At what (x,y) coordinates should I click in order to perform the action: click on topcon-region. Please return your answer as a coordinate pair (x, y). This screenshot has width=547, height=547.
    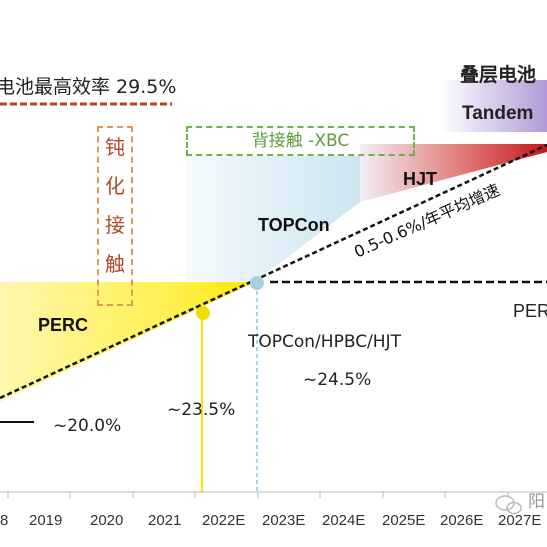
    Looking at the image, I should click on (273, 219).